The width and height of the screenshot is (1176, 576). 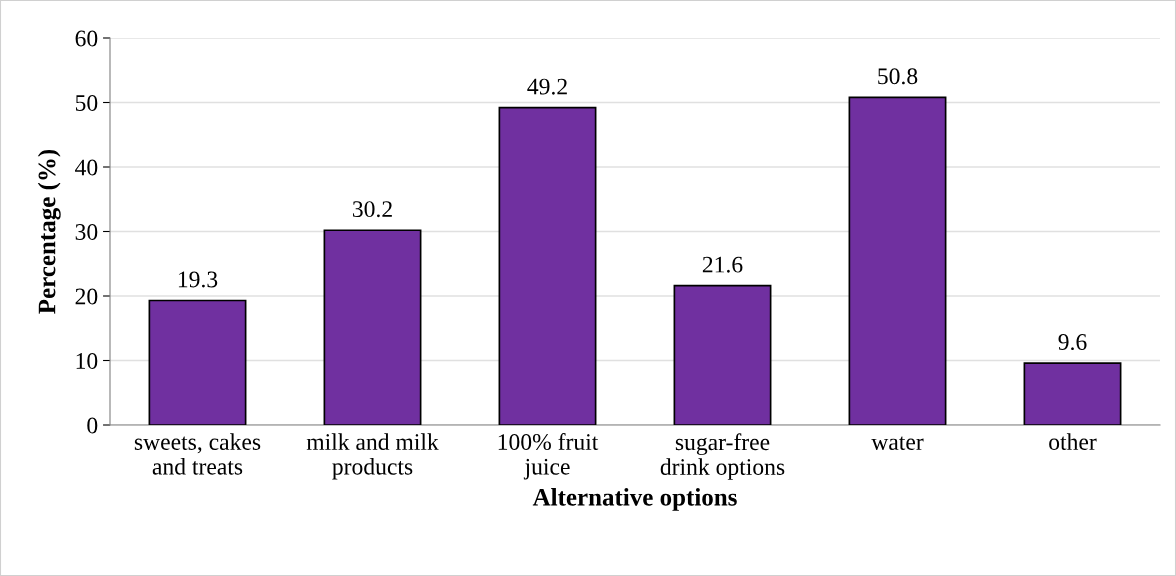 I want to click on x-tick-label: sweets, cakes and treats, so click(x=197, y=454).